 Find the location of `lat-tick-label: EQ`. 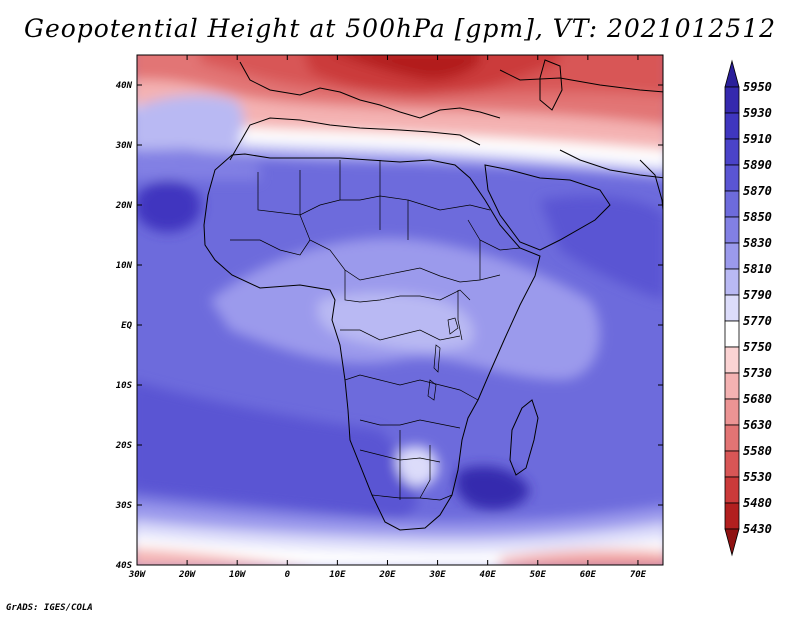

lat-tick-label: EQ is located at coordinates (126, 326).